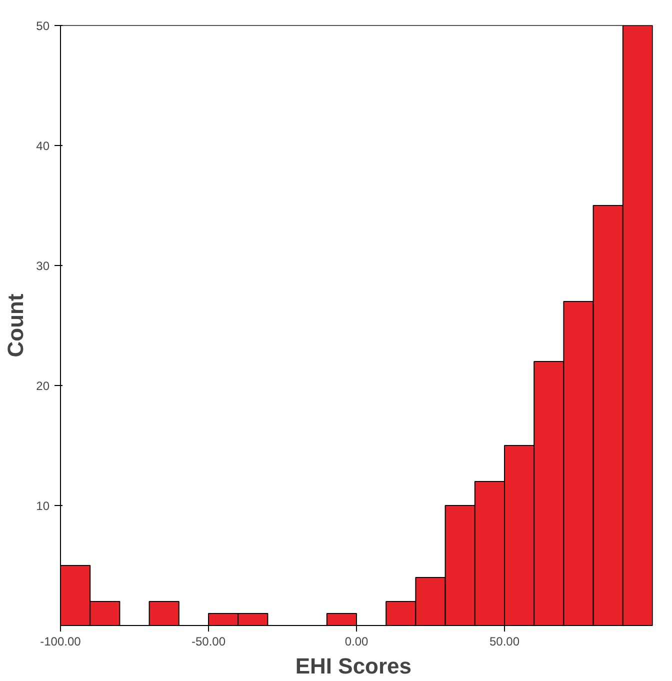 This screenshot has width=672, height=681. I want to click on x-axis-title: EHI Scores, so click(353, 666).